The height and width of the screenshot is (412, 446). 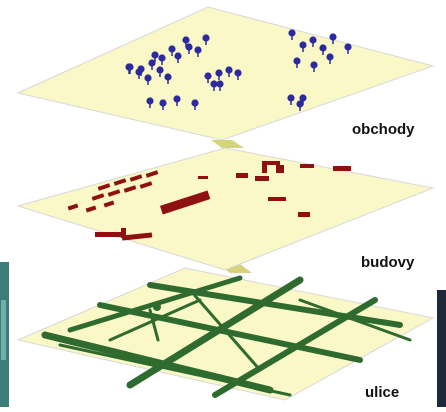 I want to click on layer-label-streets: ulice, so click(x=382, y=392).